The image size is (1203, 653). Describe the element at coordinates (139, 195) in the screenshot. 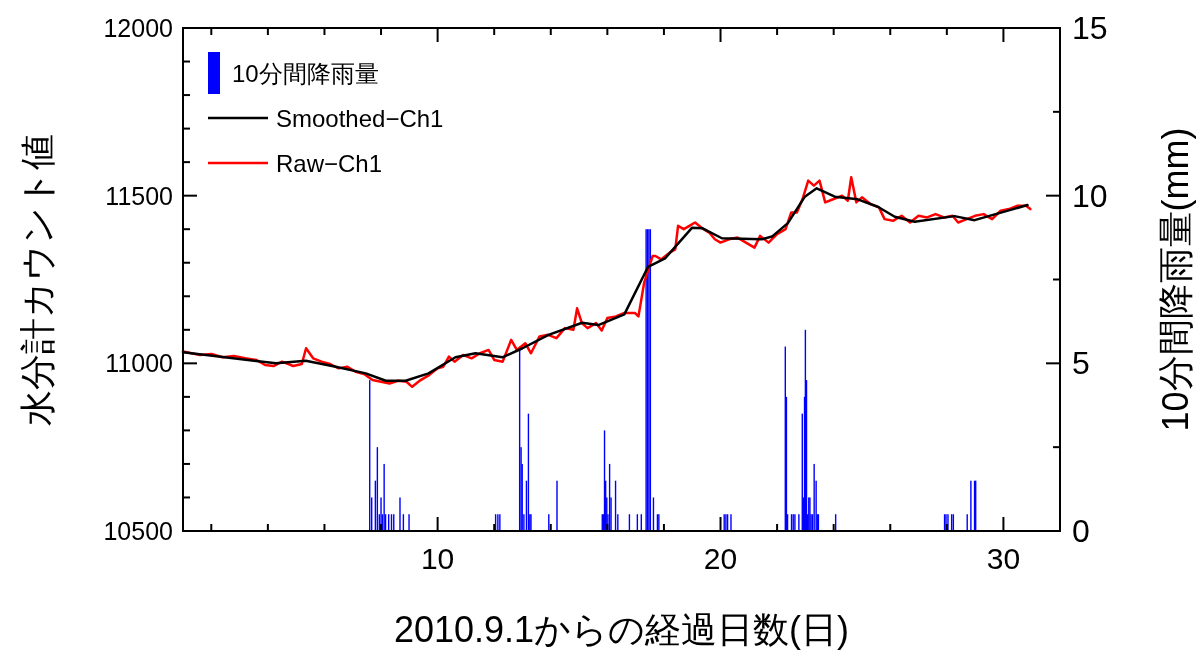

I see `y-tick-label: 11500` at that location.